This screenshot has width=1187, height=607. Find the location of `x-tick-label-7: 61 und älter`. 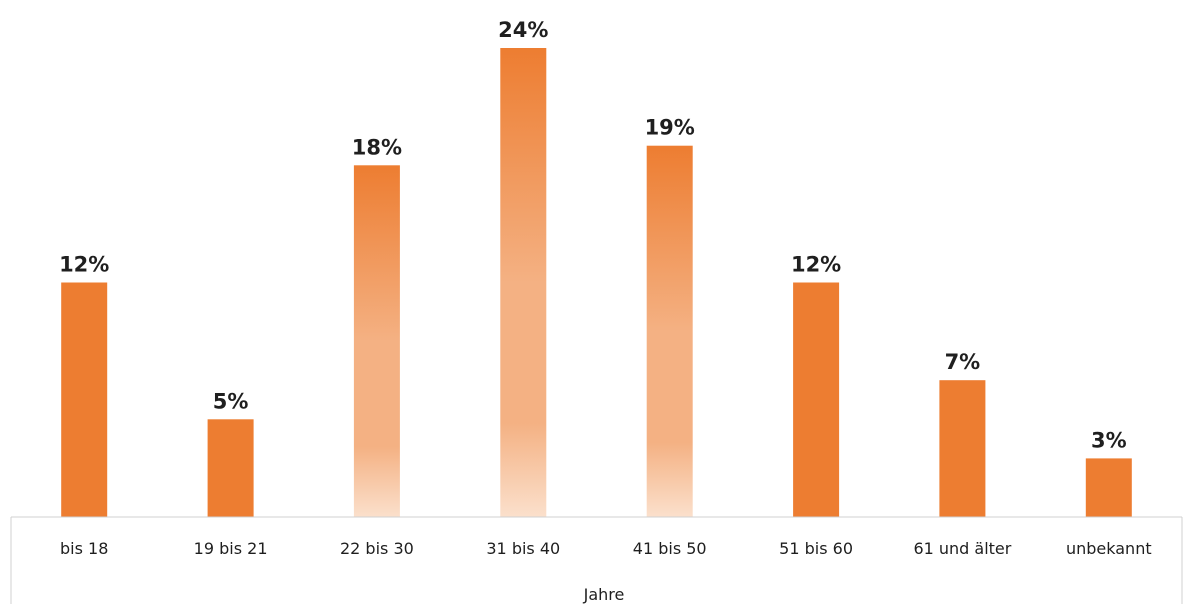

x-tick-label-7: 61 und älter is located at coordinates (962, 548).